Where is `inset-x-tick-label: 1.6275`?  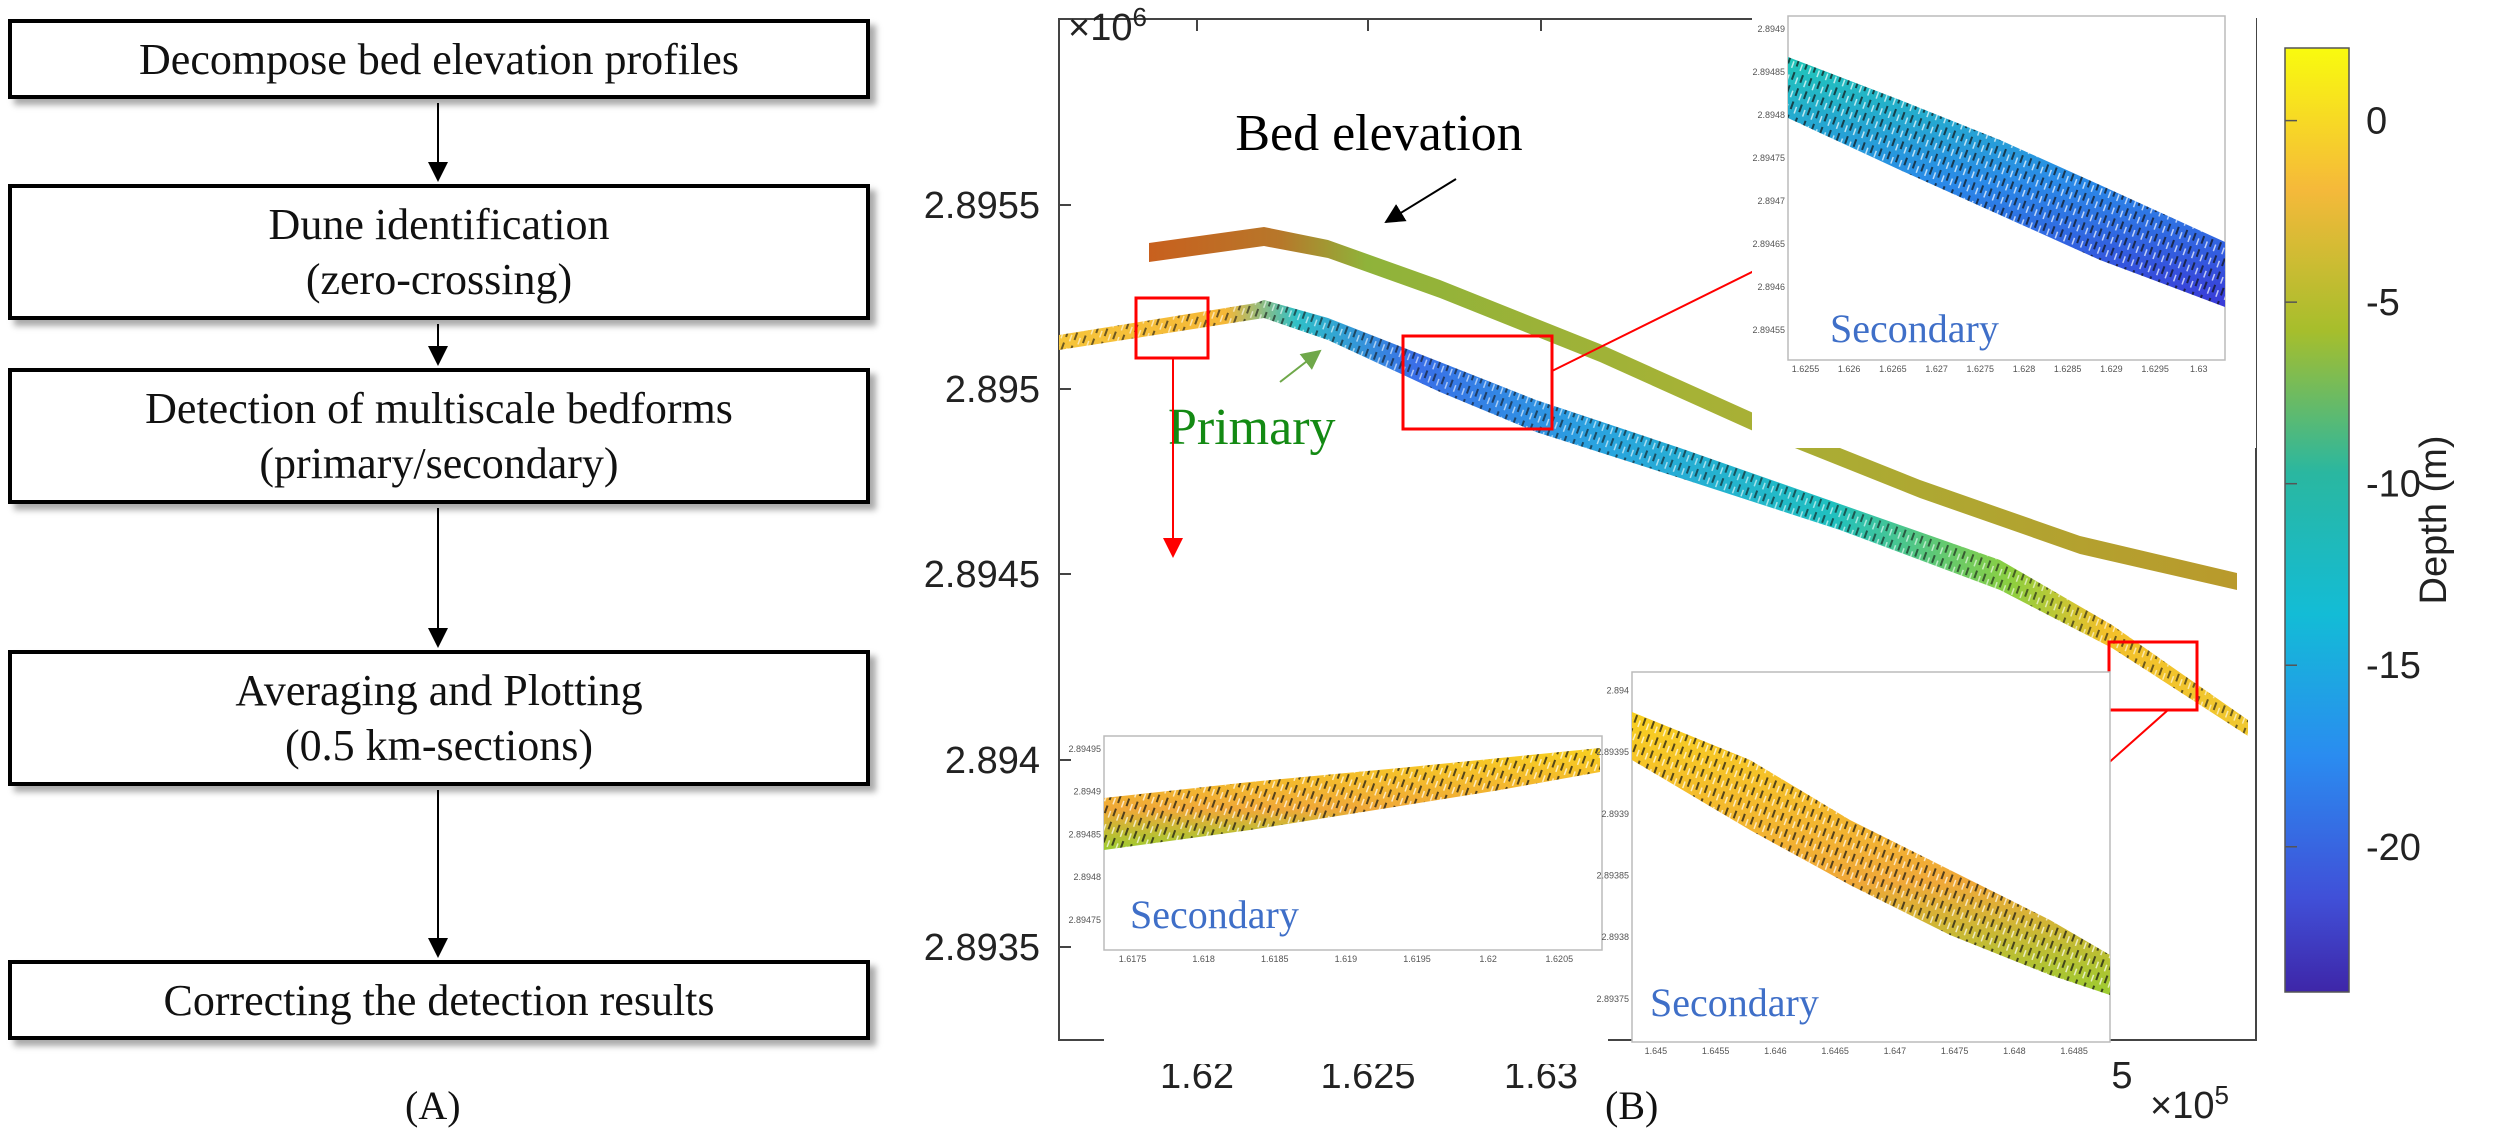 inset-x-tick-label: 1.6275 is located at coordinates (1981, 369).